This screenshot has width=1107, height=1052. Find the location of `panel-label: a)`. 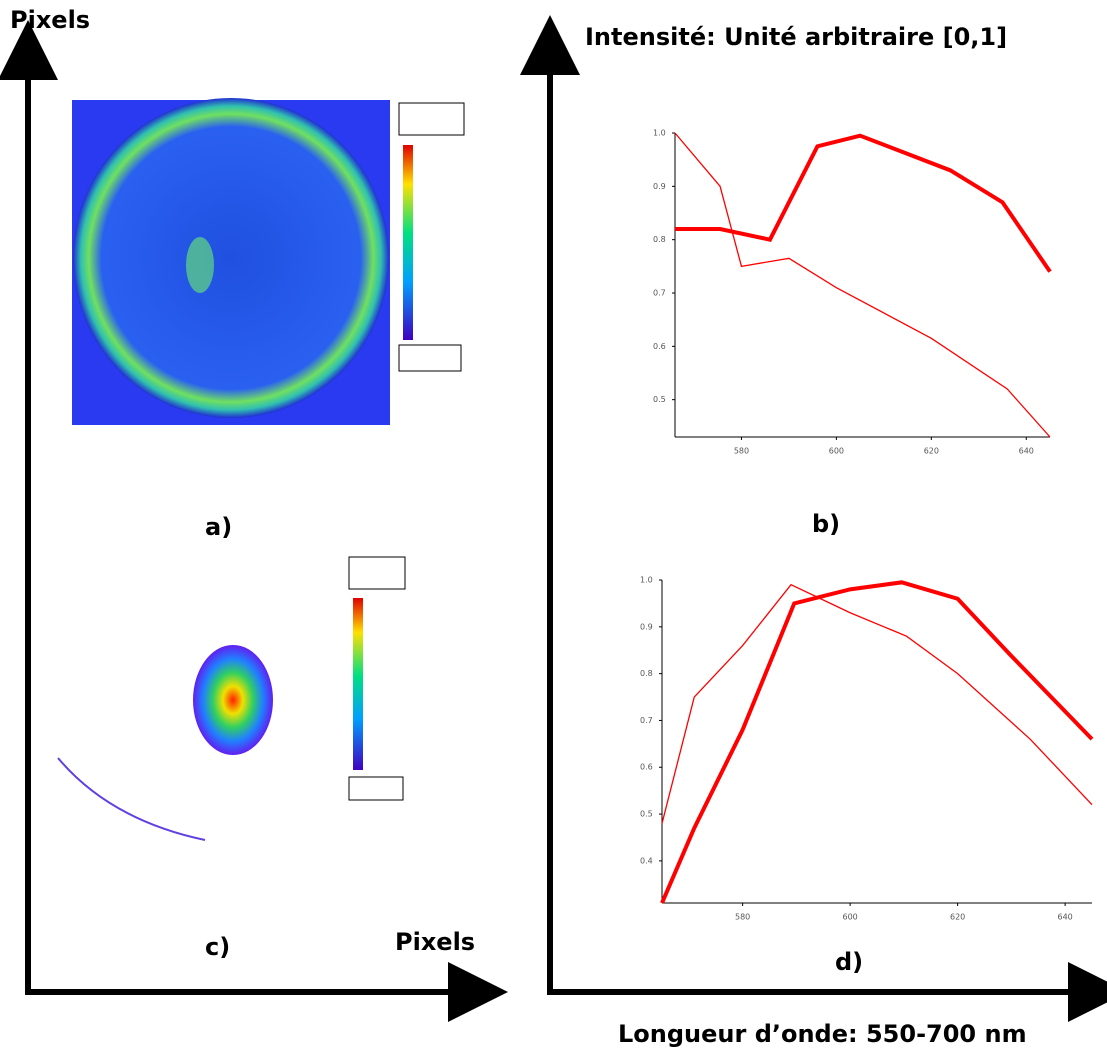

panel-label: a) is located at coordinates (218, 527).